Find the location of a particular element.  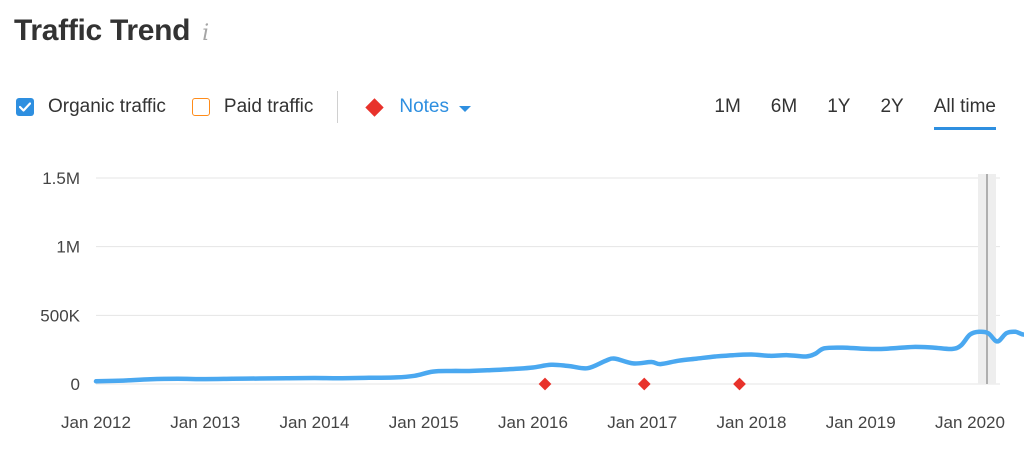

legend-divider is located at coordinates (338, 107).